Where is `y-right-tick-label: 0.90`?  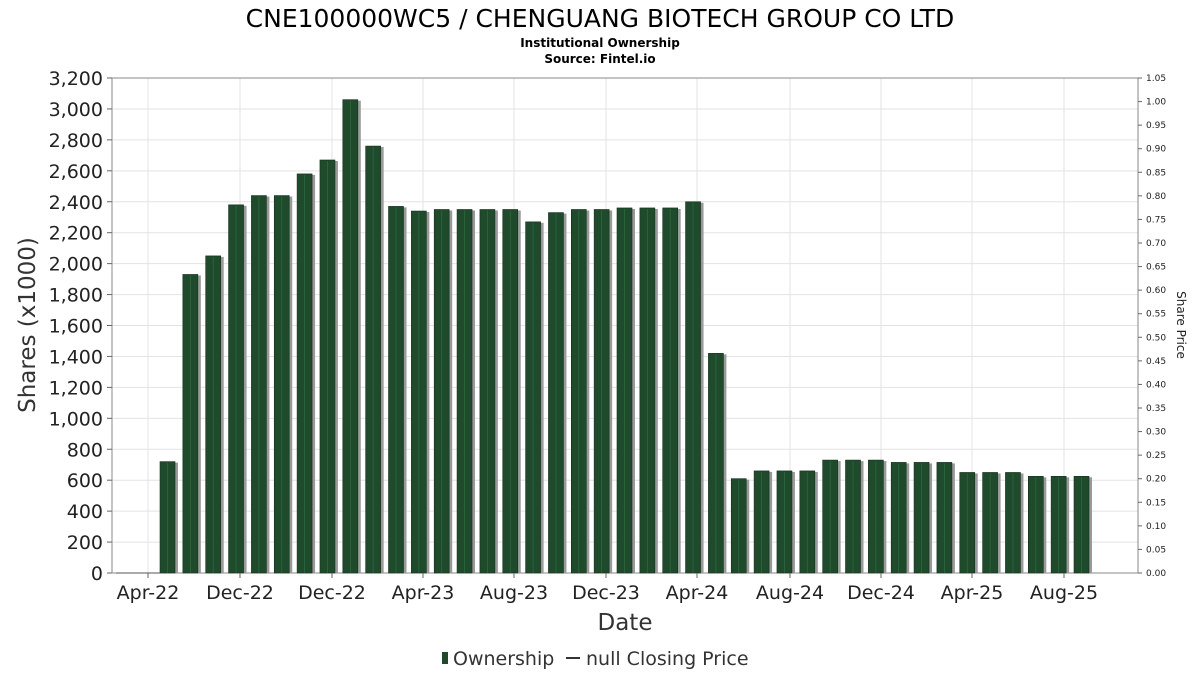
y-right-tick-label: 0.90 is located at coordinates (1156, 150).